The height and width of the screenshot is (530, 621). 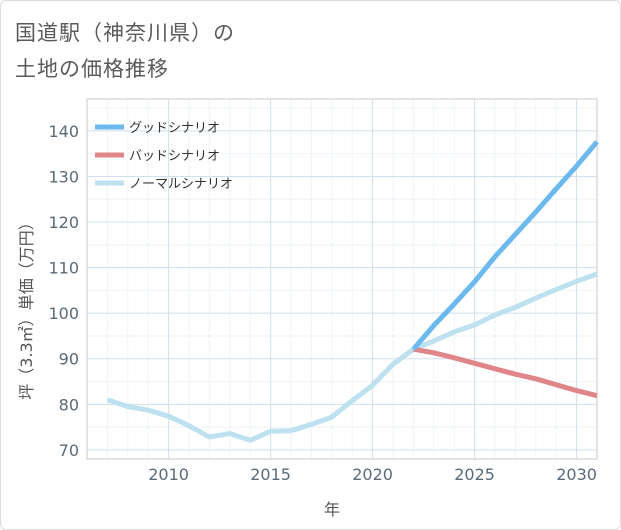 What do you see at coordinates (125, 33) in the screenshot?
I see `chart-title-line-1: 国道駅（神奈川県）の` at bounding box center [125, 33].